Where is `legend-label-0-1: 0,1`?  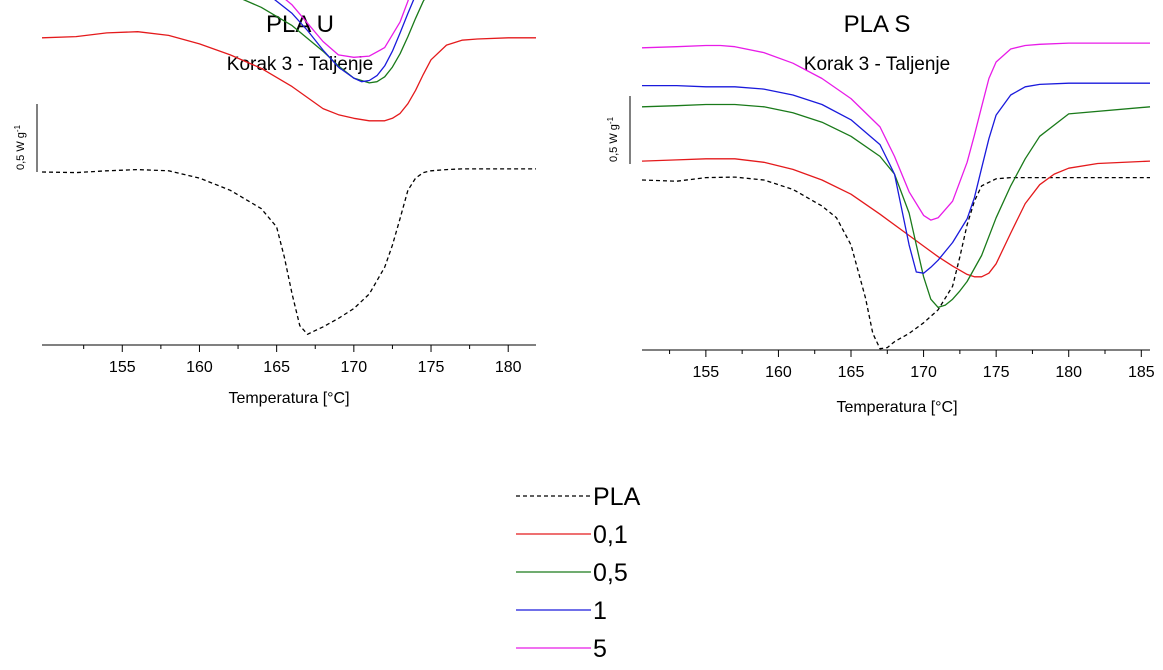 legend-label-0-1: 0,1 is located at coordinates (610, 535).